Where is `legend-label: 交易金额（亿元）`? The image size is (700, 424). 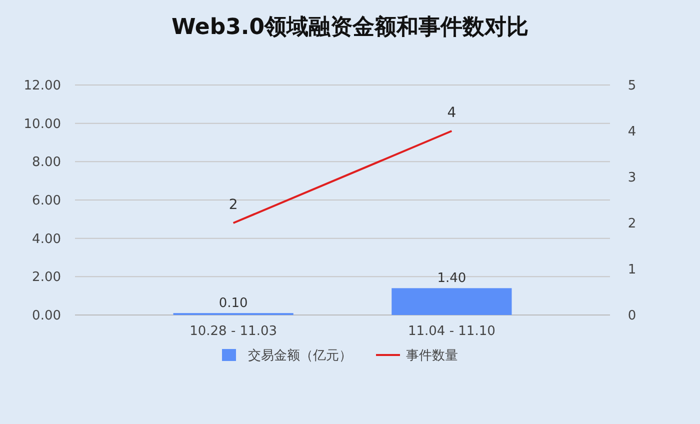 legend-label: 交易金额（亿元） is located at coordinates (300, 356).